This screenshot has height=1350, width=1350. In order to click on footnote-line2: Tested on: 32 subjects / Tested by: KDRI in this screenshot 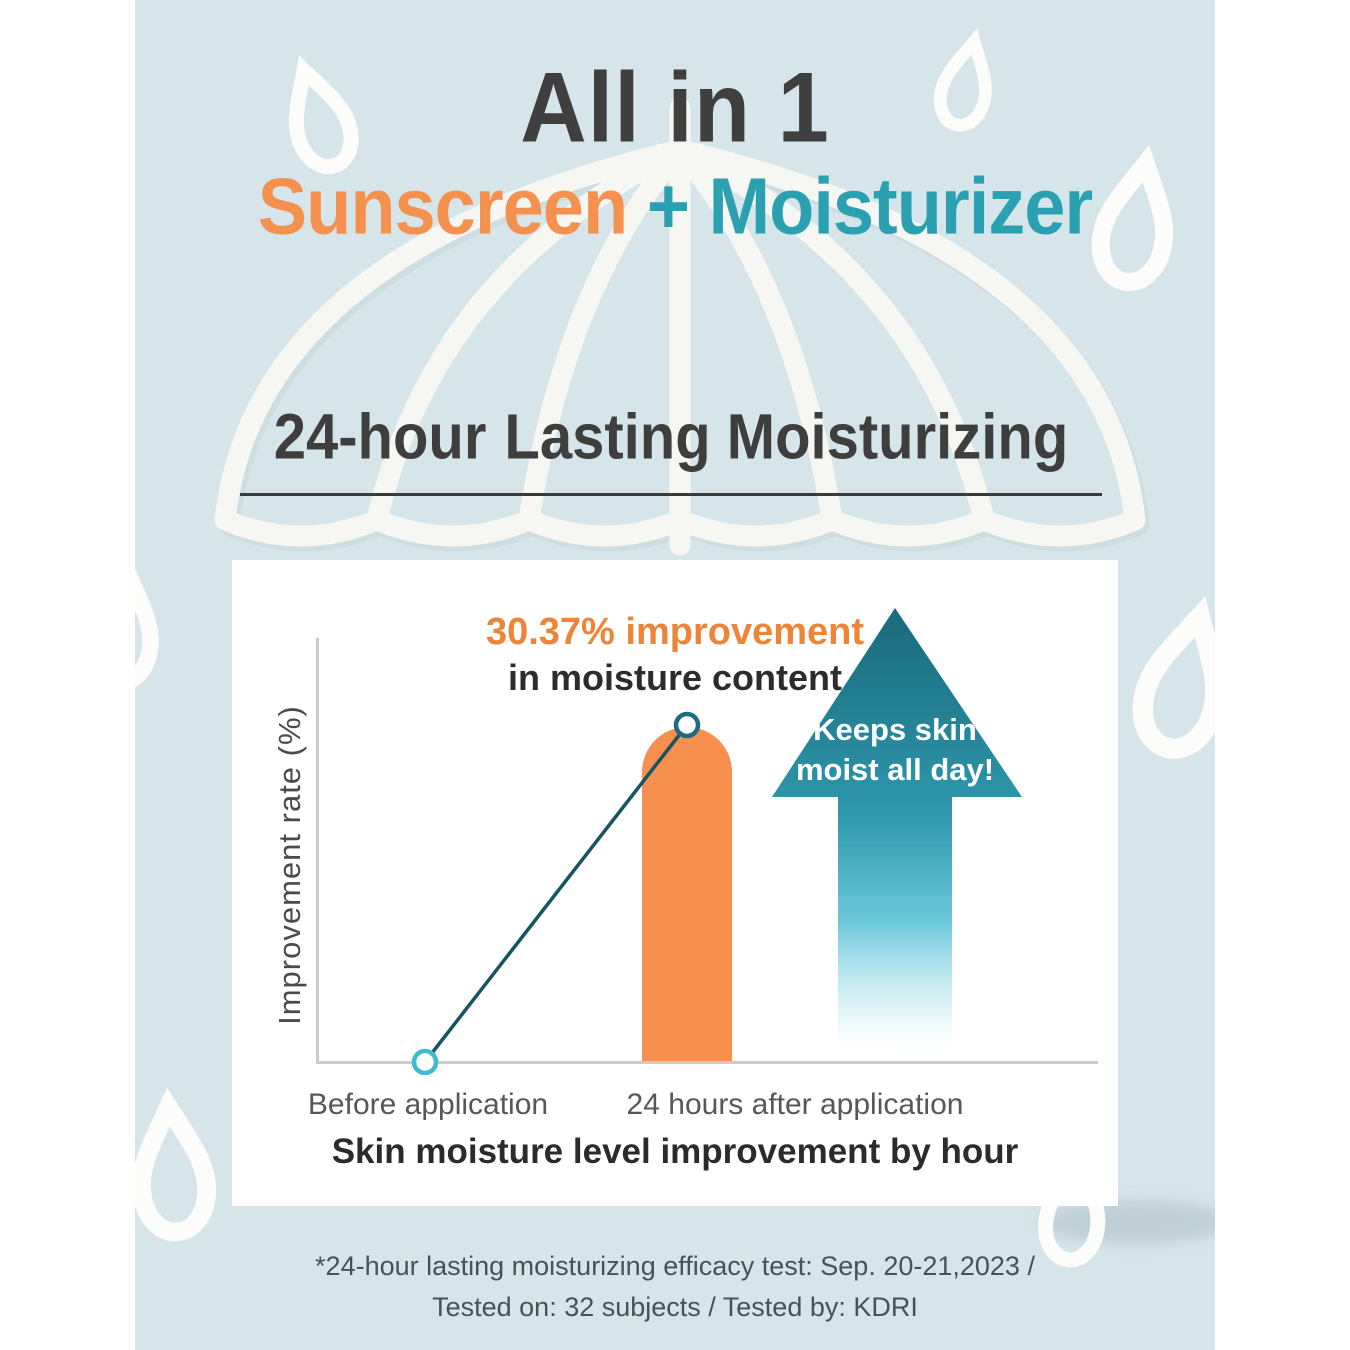, I will do `click(675, 1306)`.